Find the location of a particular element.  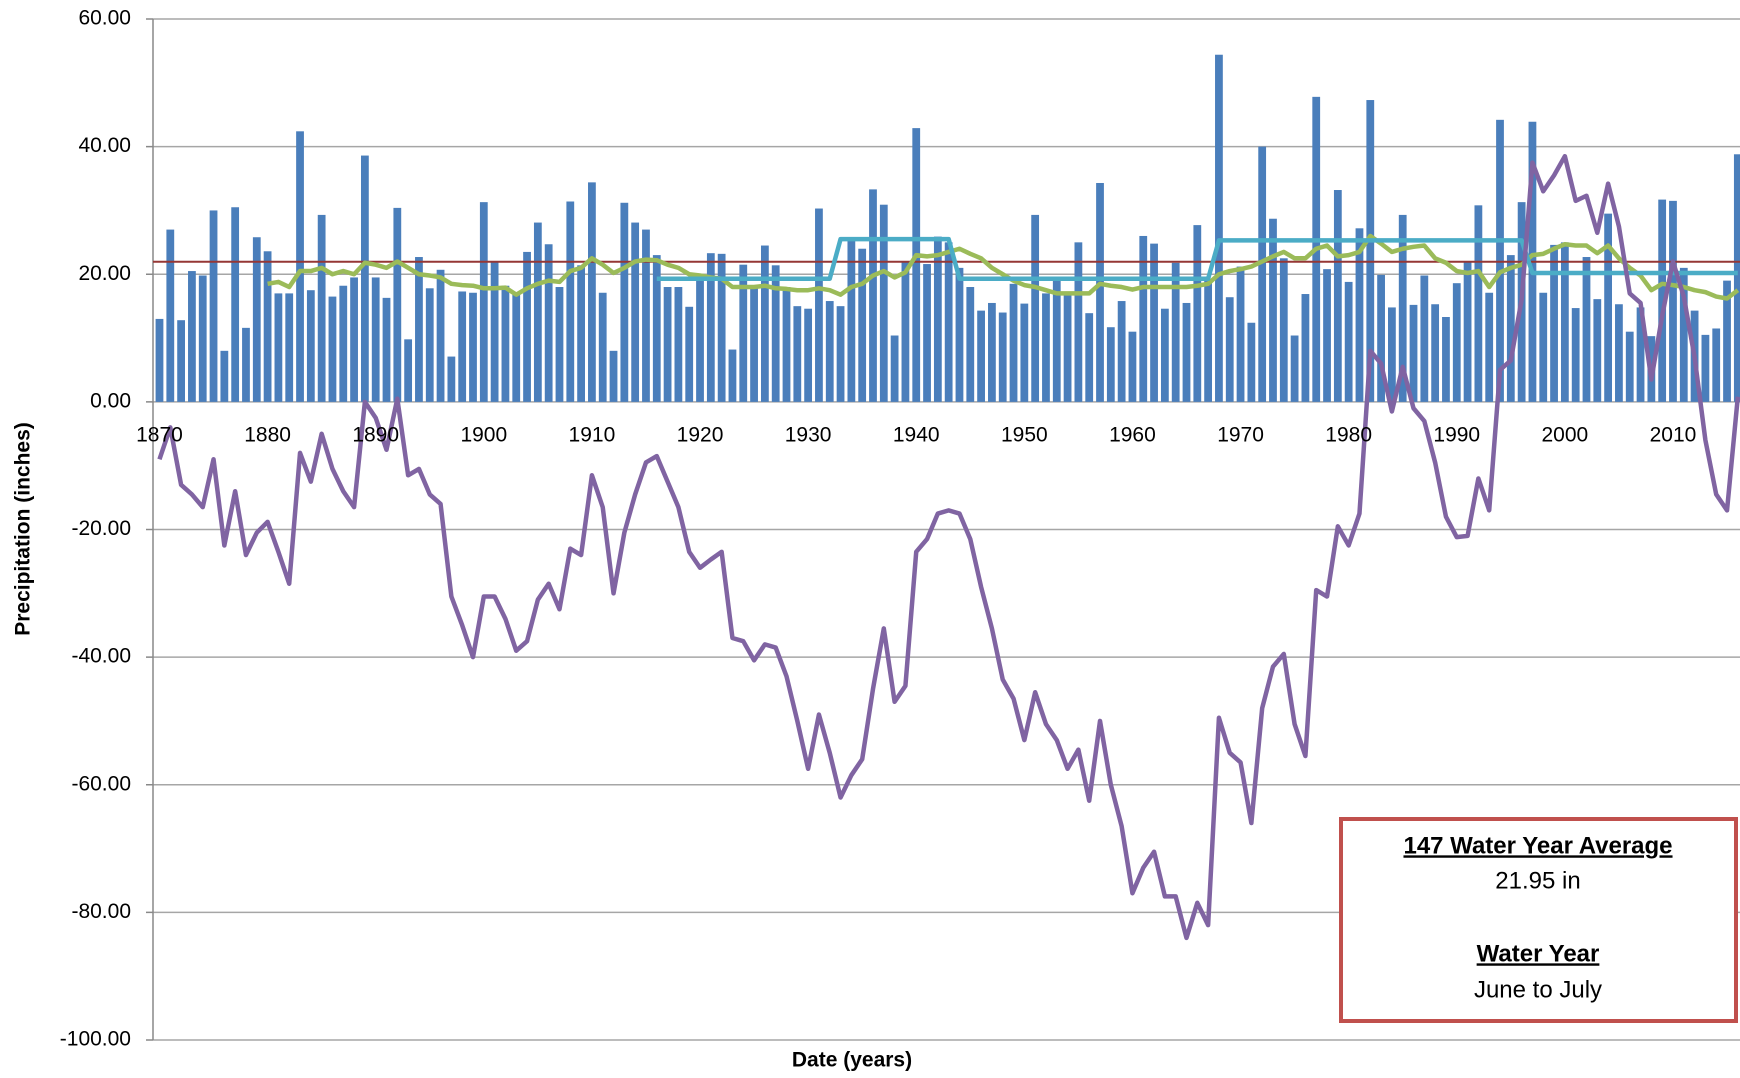

y-axis-title: Precipitation (inches) is located at coordinates (23, 529).